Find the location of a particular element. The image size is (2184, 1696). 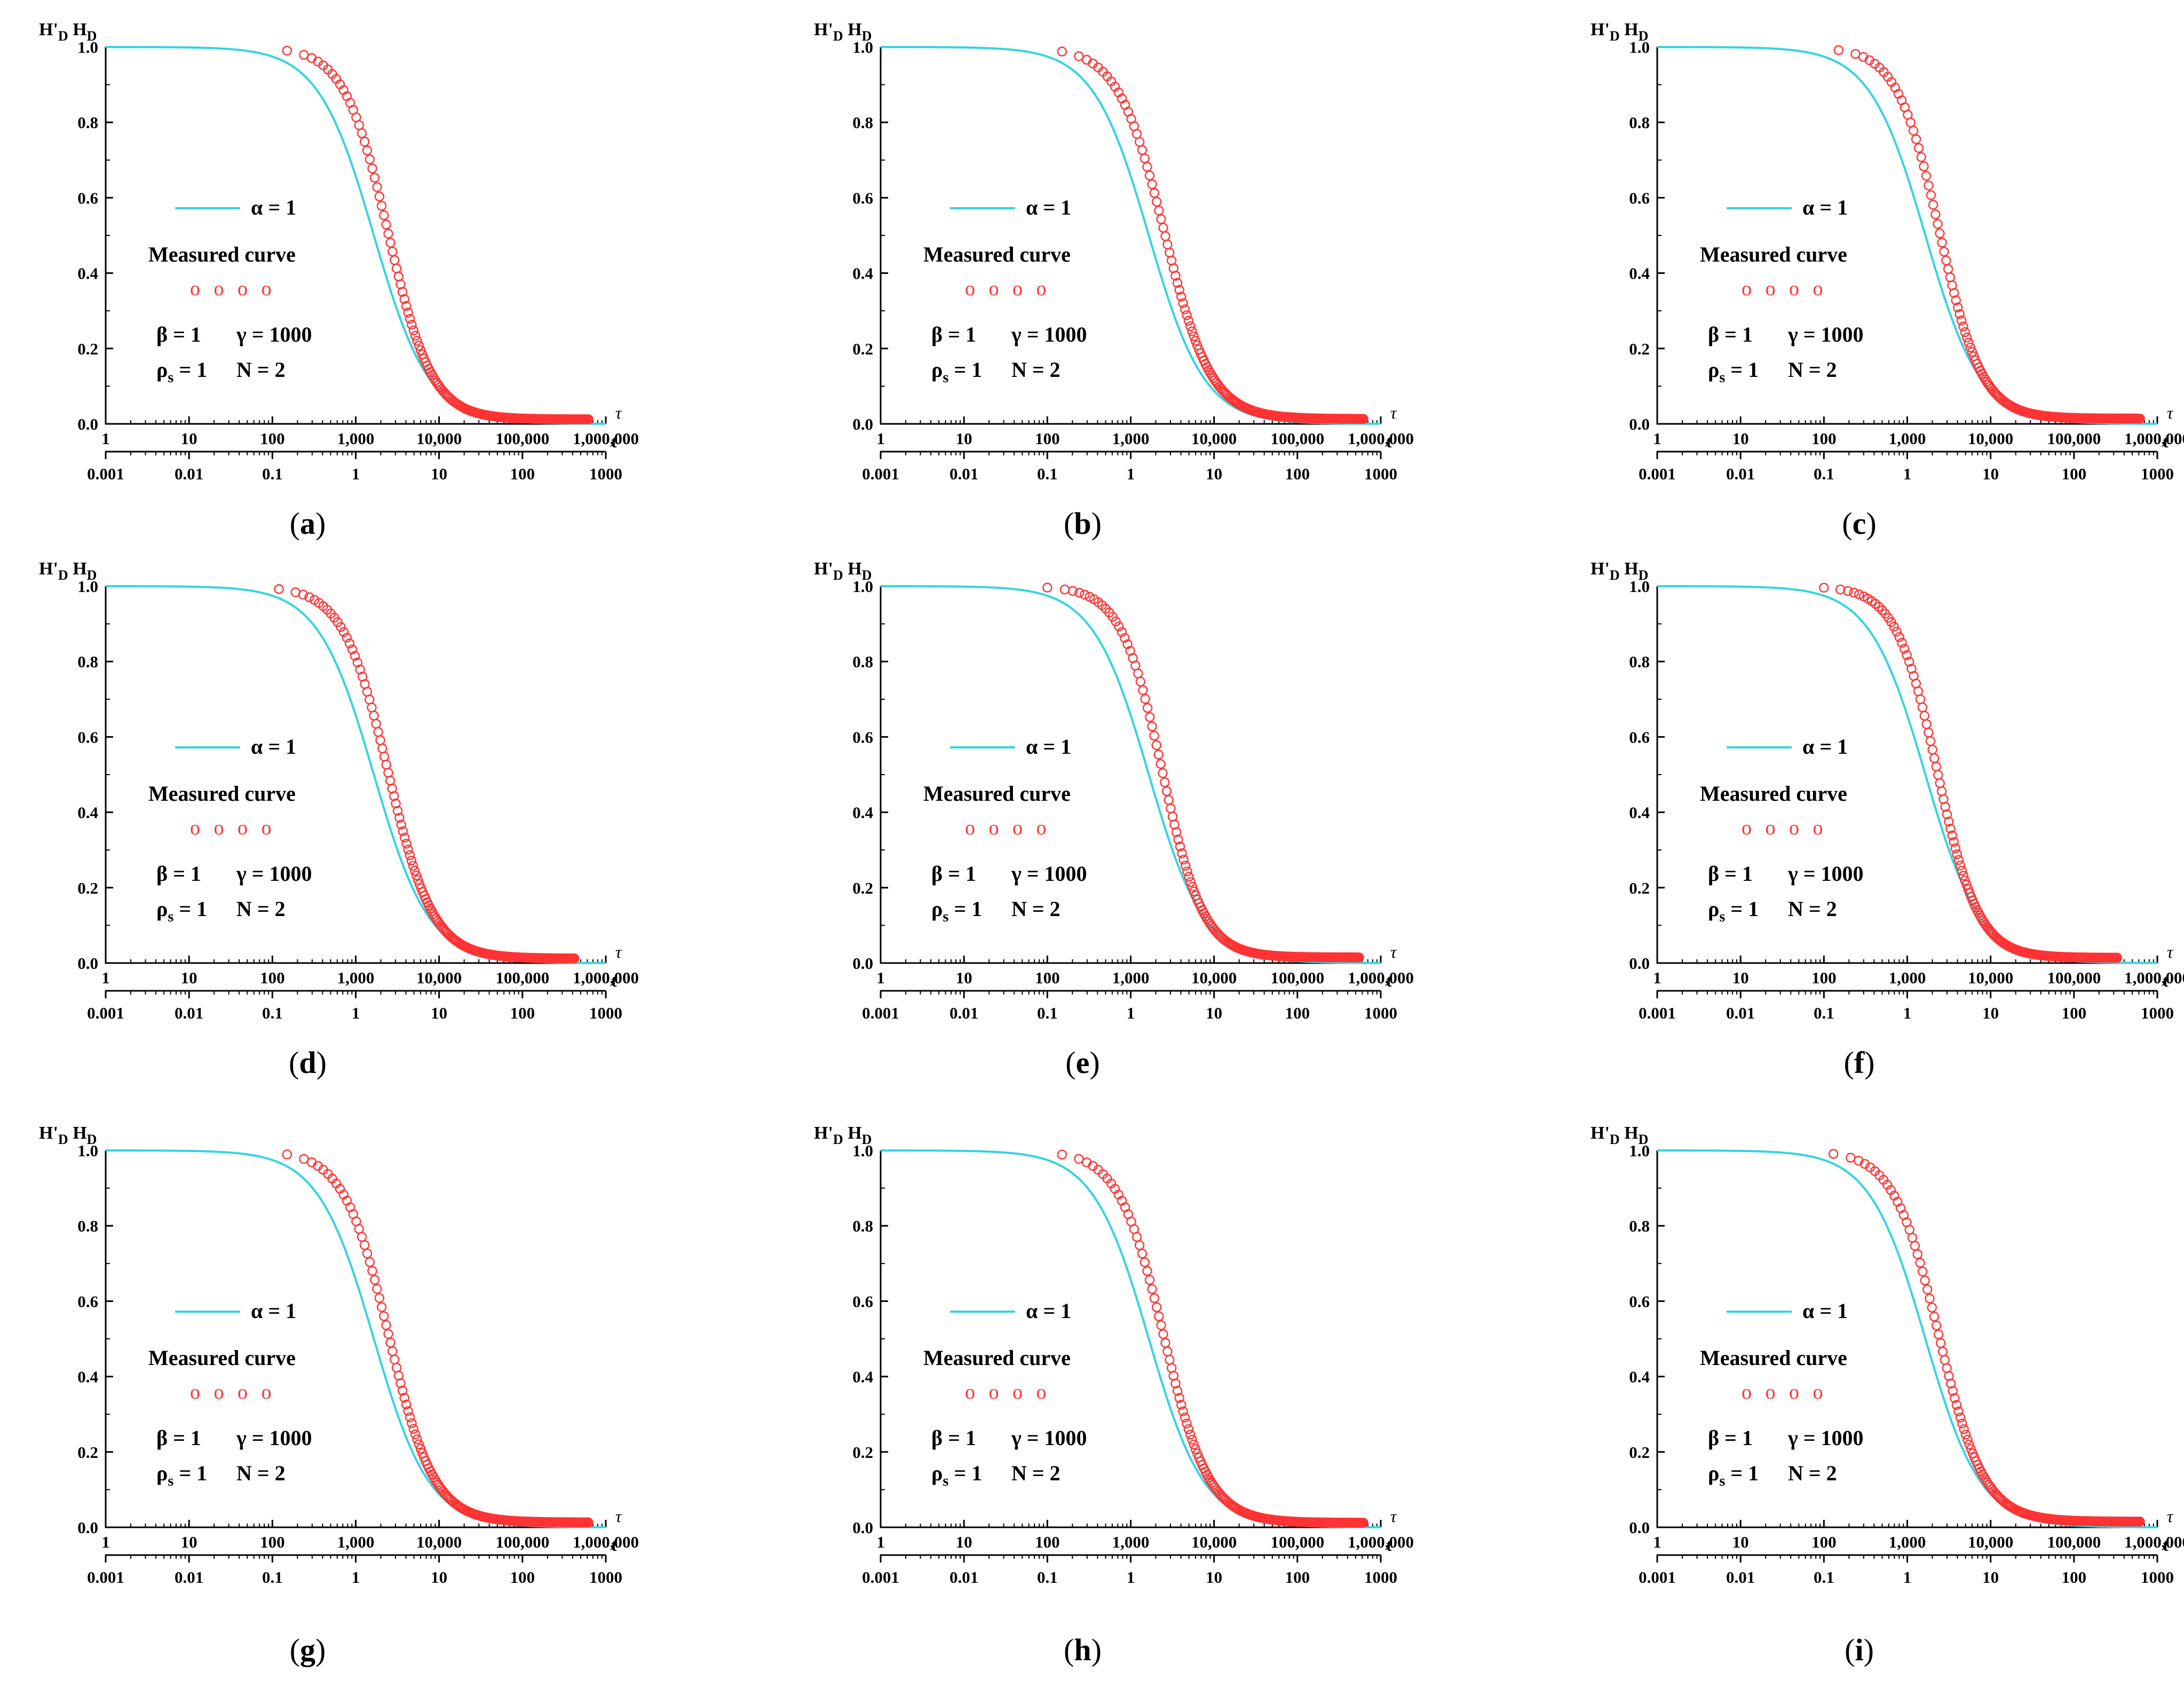

tau-tick-label: 100 is located at coordinates (272, 439).